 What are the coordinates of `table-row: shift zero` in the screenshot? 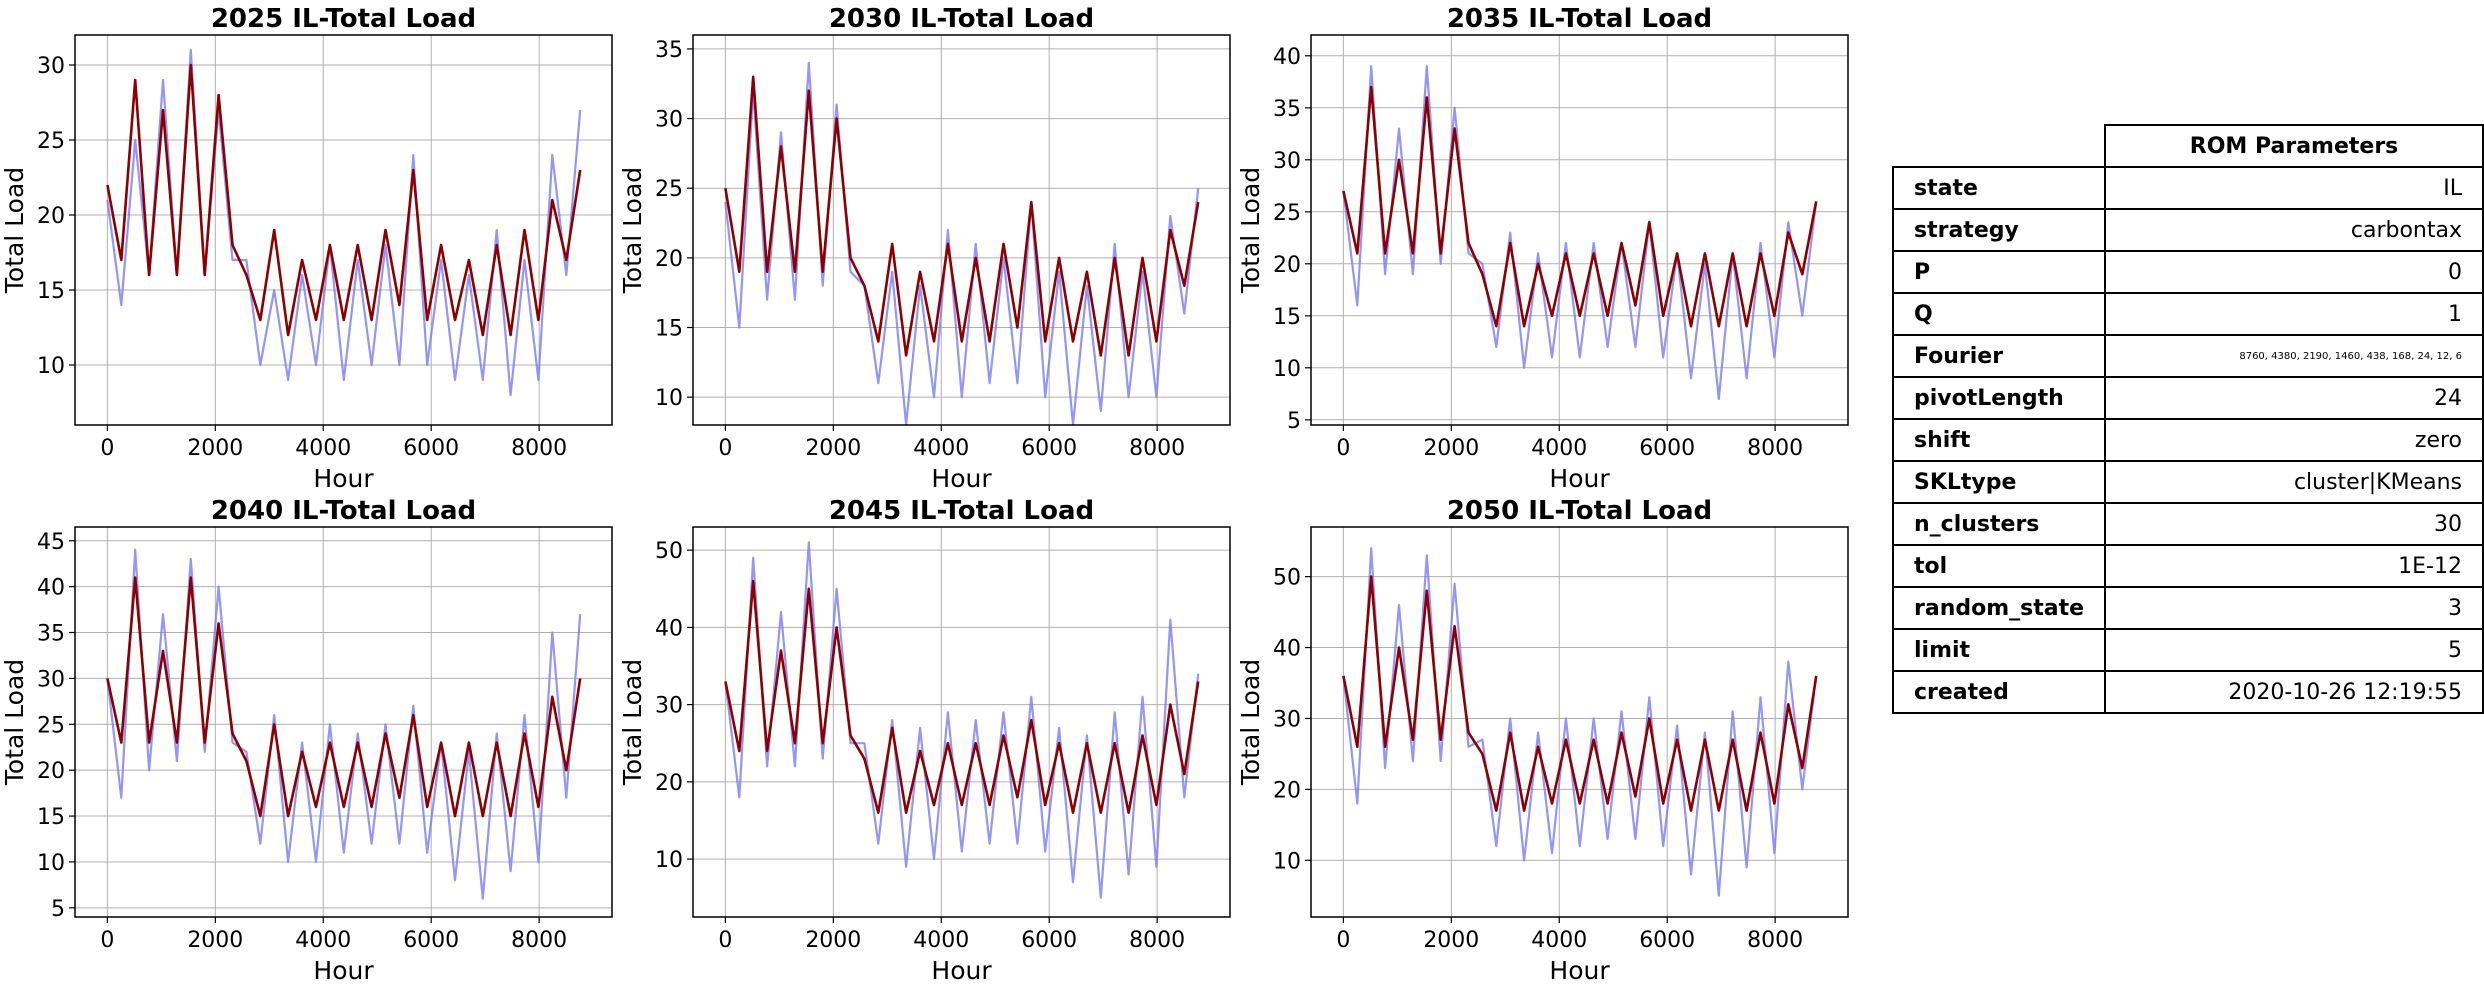 It's located at (2187, 440).